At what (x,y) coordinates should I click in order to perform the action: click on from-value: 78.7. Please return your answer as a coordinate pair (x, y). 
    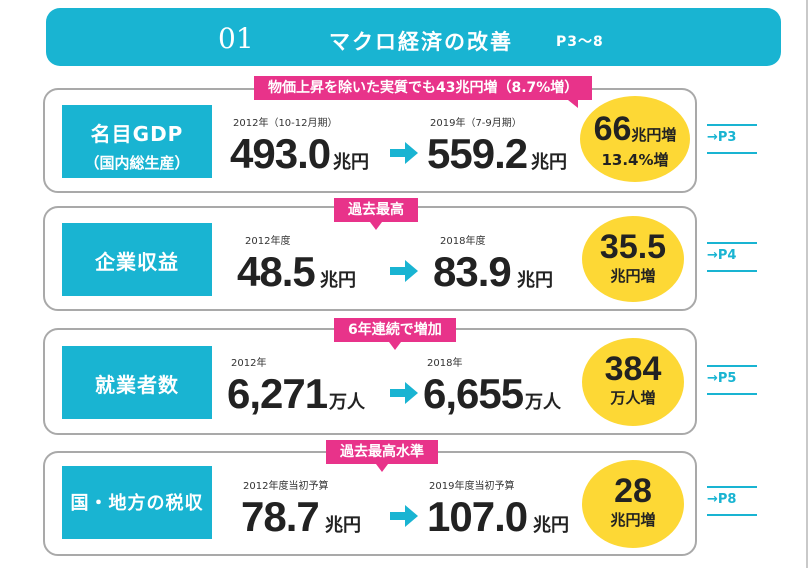
    Looking at the image, I should click on (280, 516).